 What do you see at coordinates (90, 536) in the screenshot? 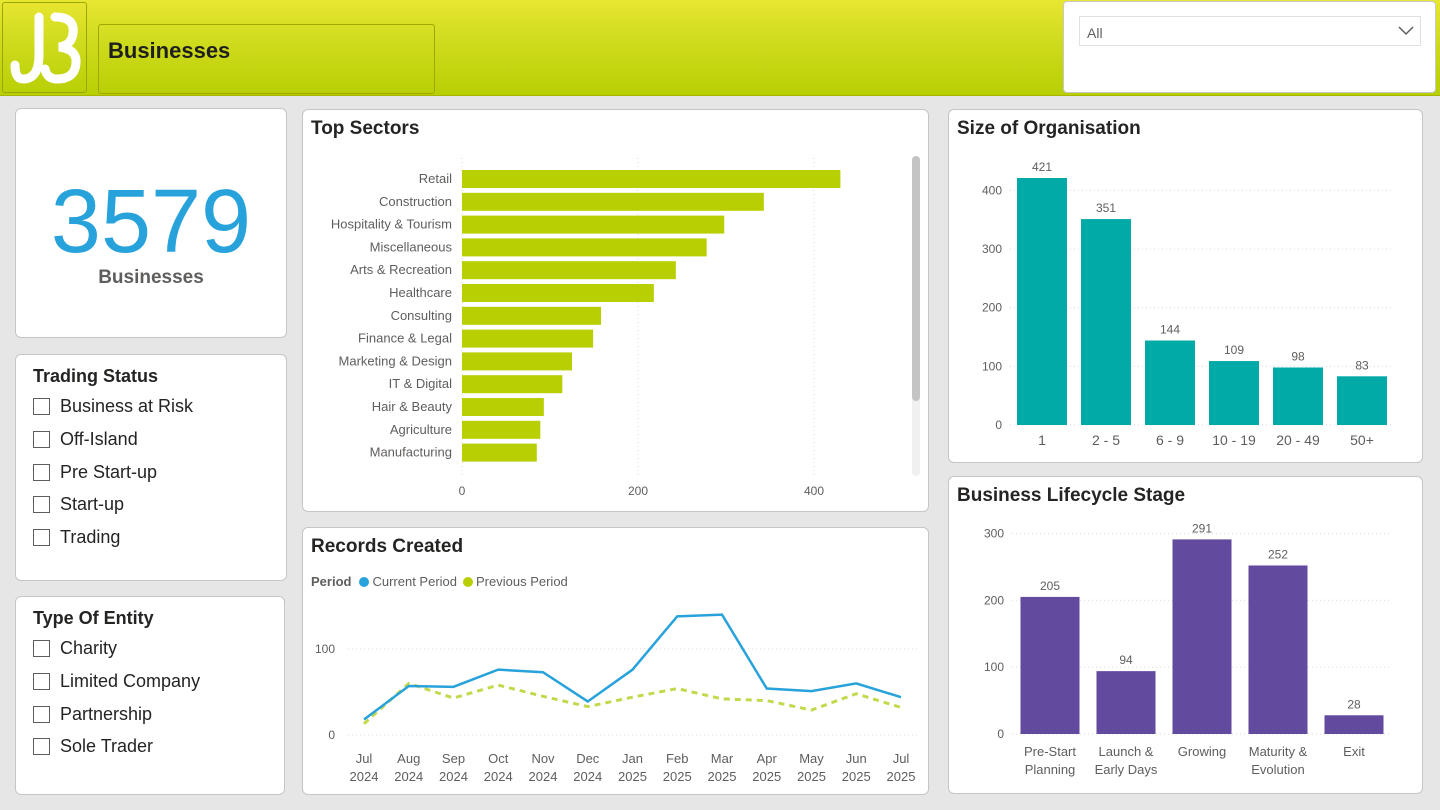
I see `checkbox-label: Trading` at bounding box center [90, 536].